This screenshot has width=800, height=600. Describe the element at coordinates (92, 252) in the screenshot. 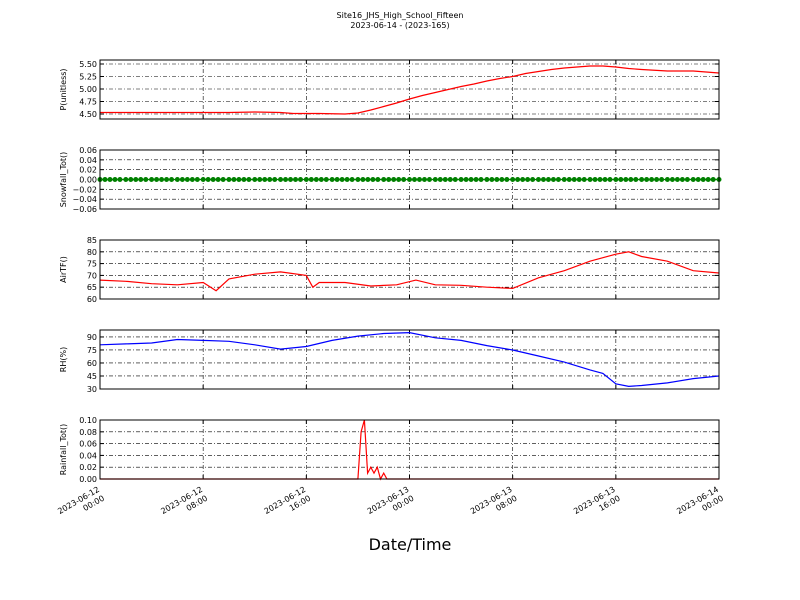

I see `y-tick-label: 80` at that location.